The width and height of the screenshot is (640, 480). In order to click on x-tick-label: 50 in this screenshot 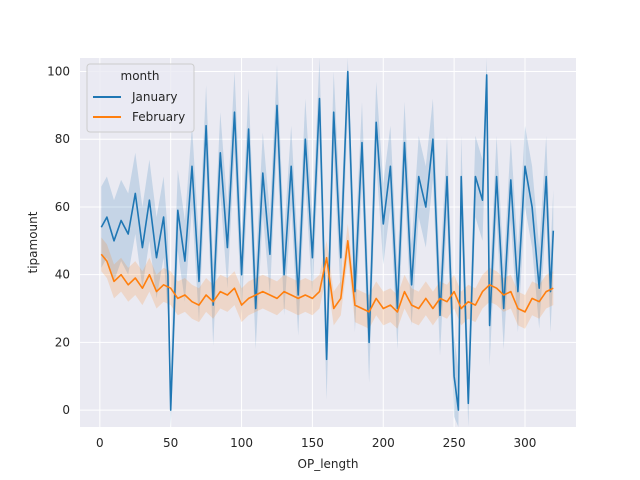, I will do `click(170, 443)`.